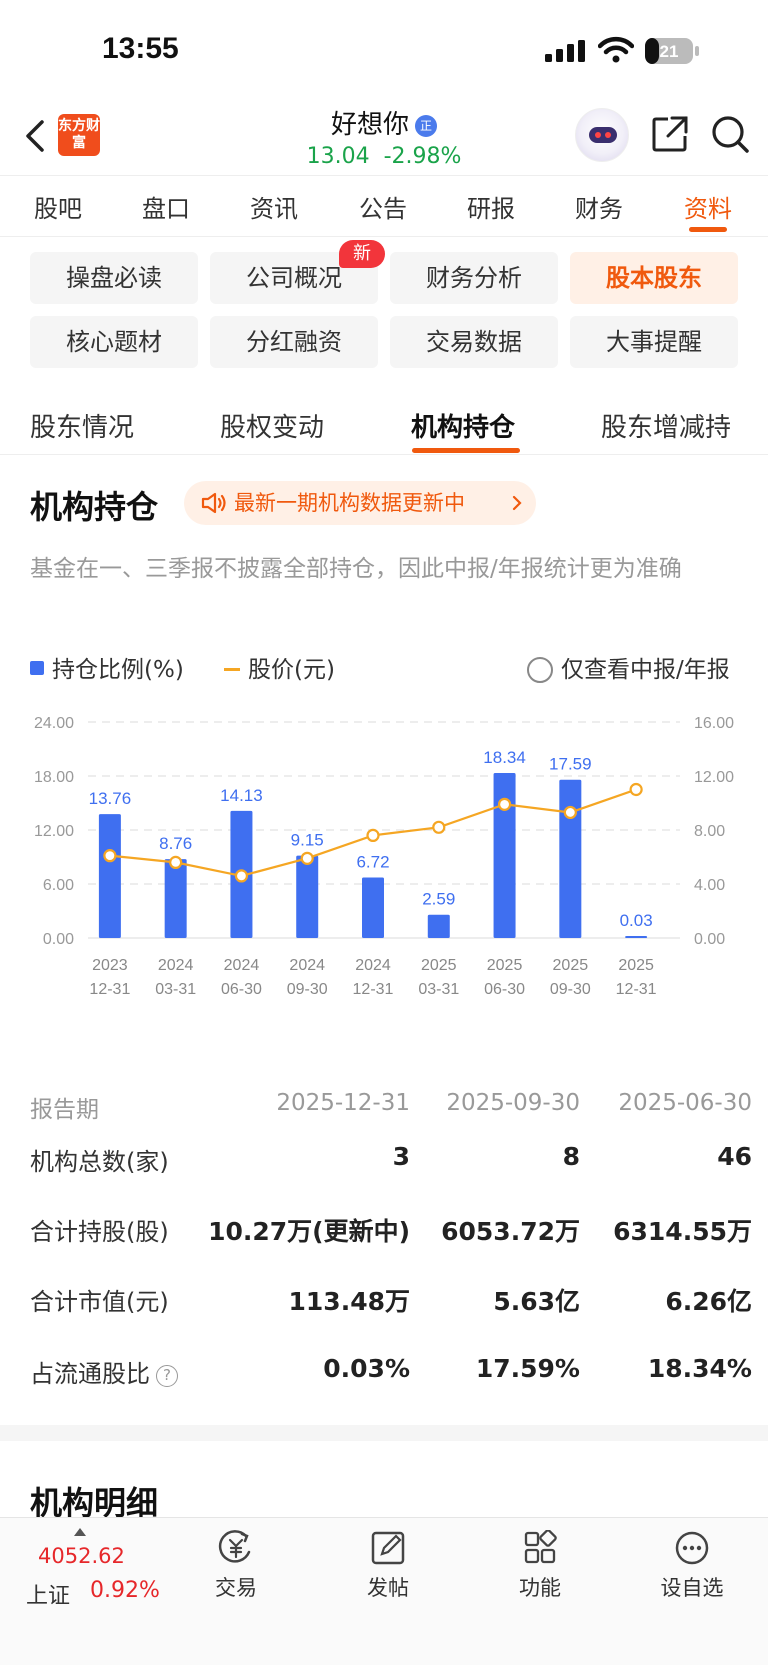  I want to click on stock-change: -2.98%, so click(422, 156).